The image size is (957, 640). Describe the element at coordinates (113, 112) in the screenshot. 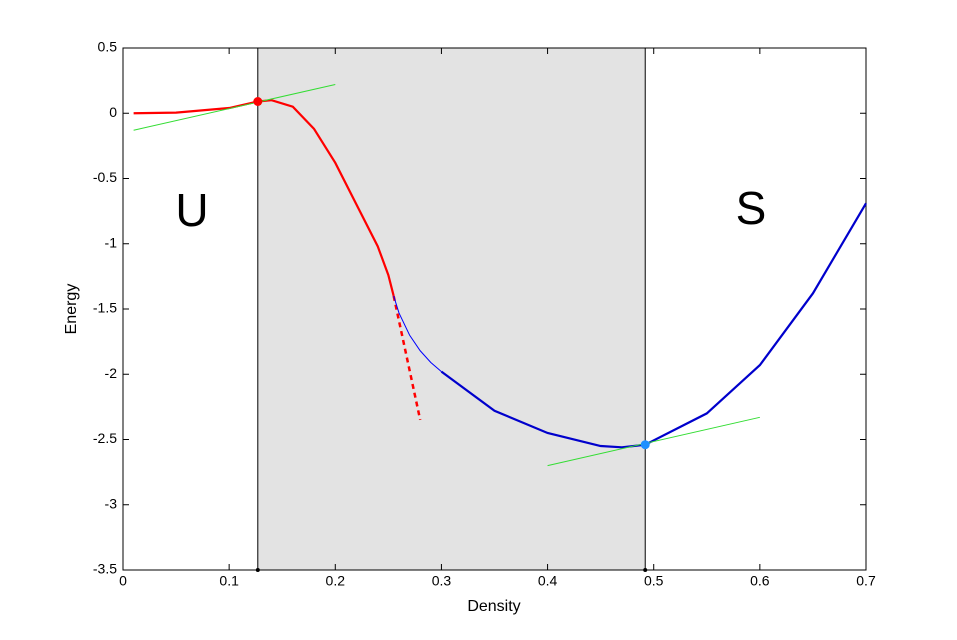

I see `y-tick-label: 0` at that location.